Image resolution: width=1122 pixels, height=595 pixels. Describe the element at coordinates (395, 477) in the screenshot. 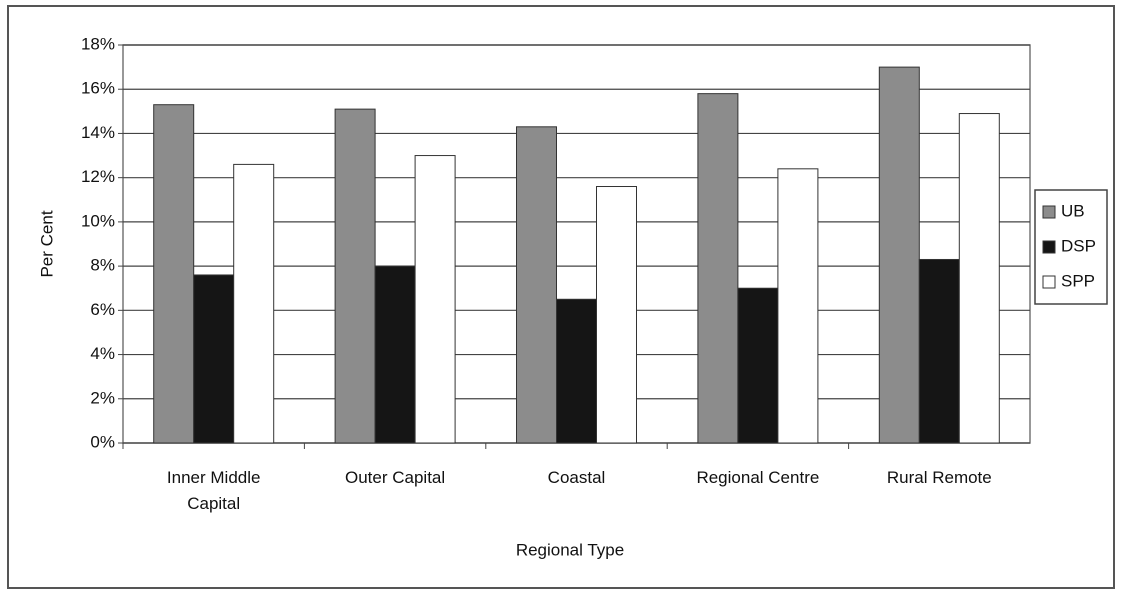

I see `x-tick-label: Outer Capital` at that location.